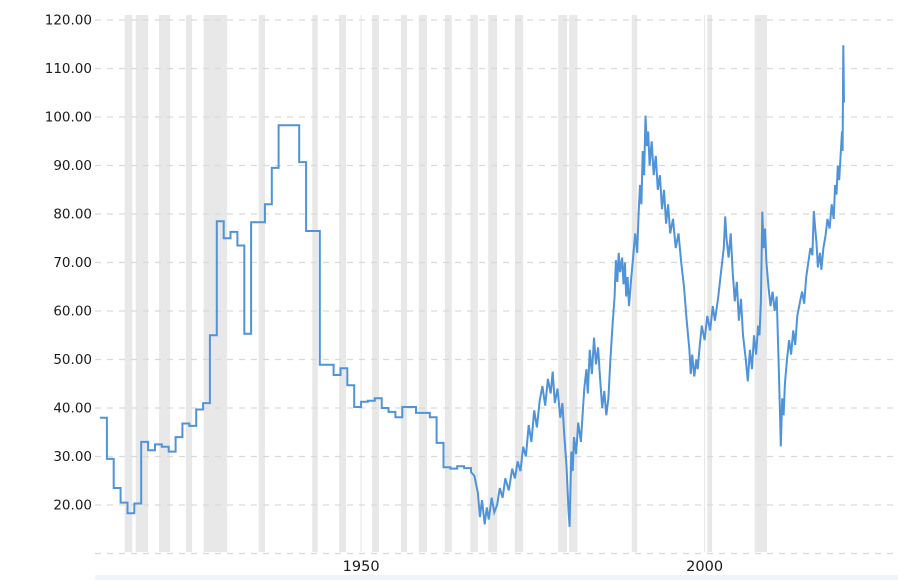 Image resolution: width=898 pixels, height=580 pixels. What do you see at coordinates (68, 118) in the screenshot?
I see `y-axis-label: 100.00` at bounding box center [68, 118].